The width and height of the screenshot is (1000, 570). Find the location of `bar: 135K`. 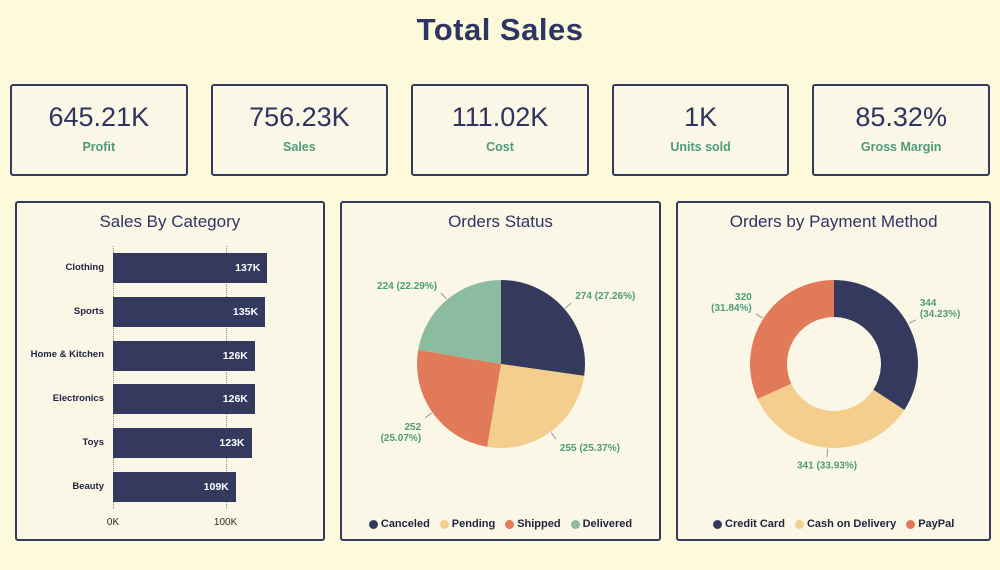

bar: 135K is located at coordinates (189, 311).